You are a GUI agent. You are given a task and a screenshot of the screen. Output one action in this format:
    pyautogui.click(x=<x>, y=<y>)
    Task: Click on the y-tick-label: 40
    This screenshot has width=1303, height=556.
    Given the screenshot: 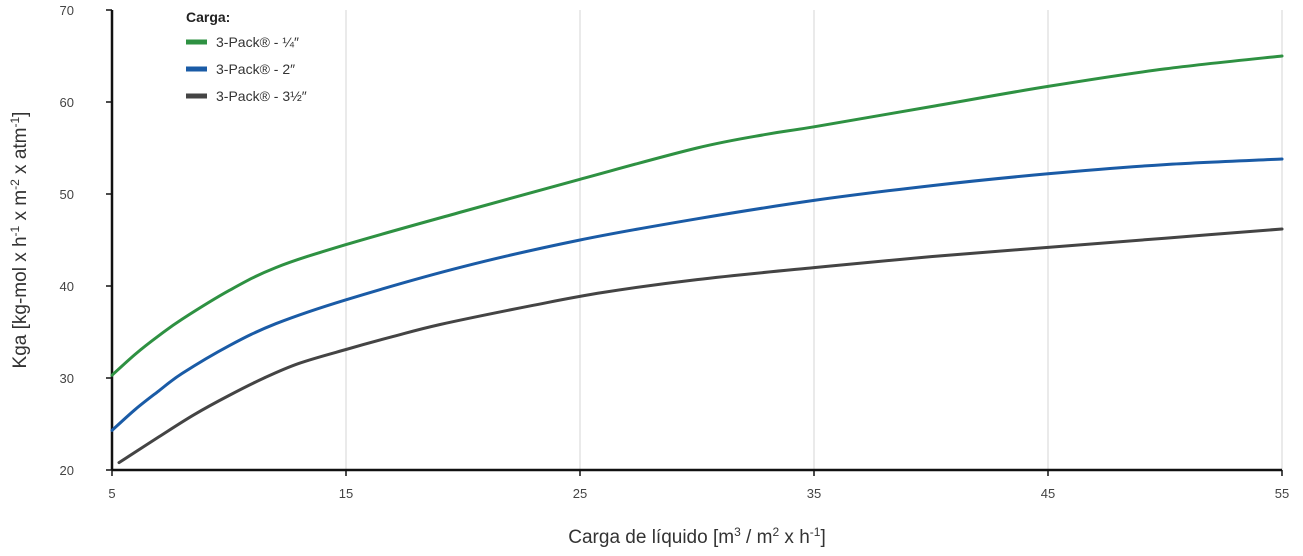 What is the action you would take?
    pyautogui.click(x=67, y=286)
    